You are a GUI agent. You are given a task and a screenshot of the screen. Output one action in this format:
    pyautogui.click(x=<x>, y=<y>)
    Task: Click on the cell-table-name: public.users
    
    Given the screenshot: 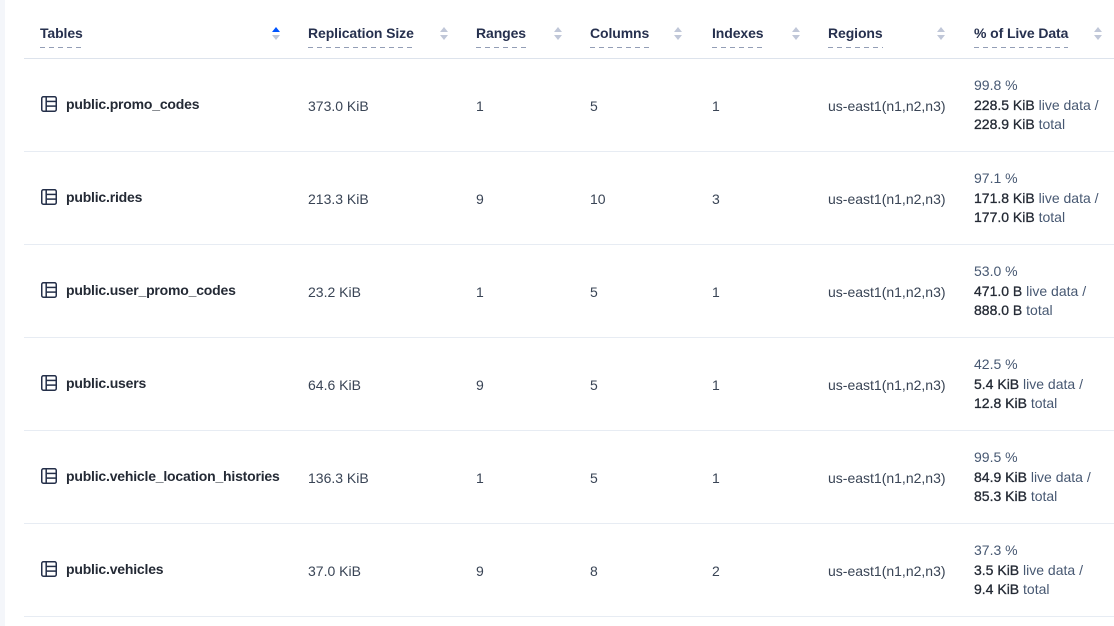 What is the action you would take?
    pyautogui.click(x=157, y=384)
    